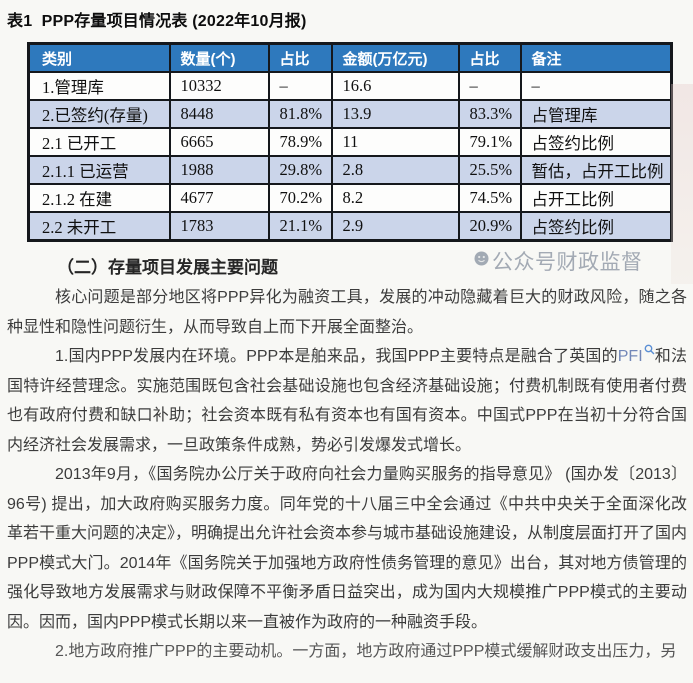  Describe the element at coordinates (300, 57) in the screenshot. I see `col-header-share-1: 占比` at that location.